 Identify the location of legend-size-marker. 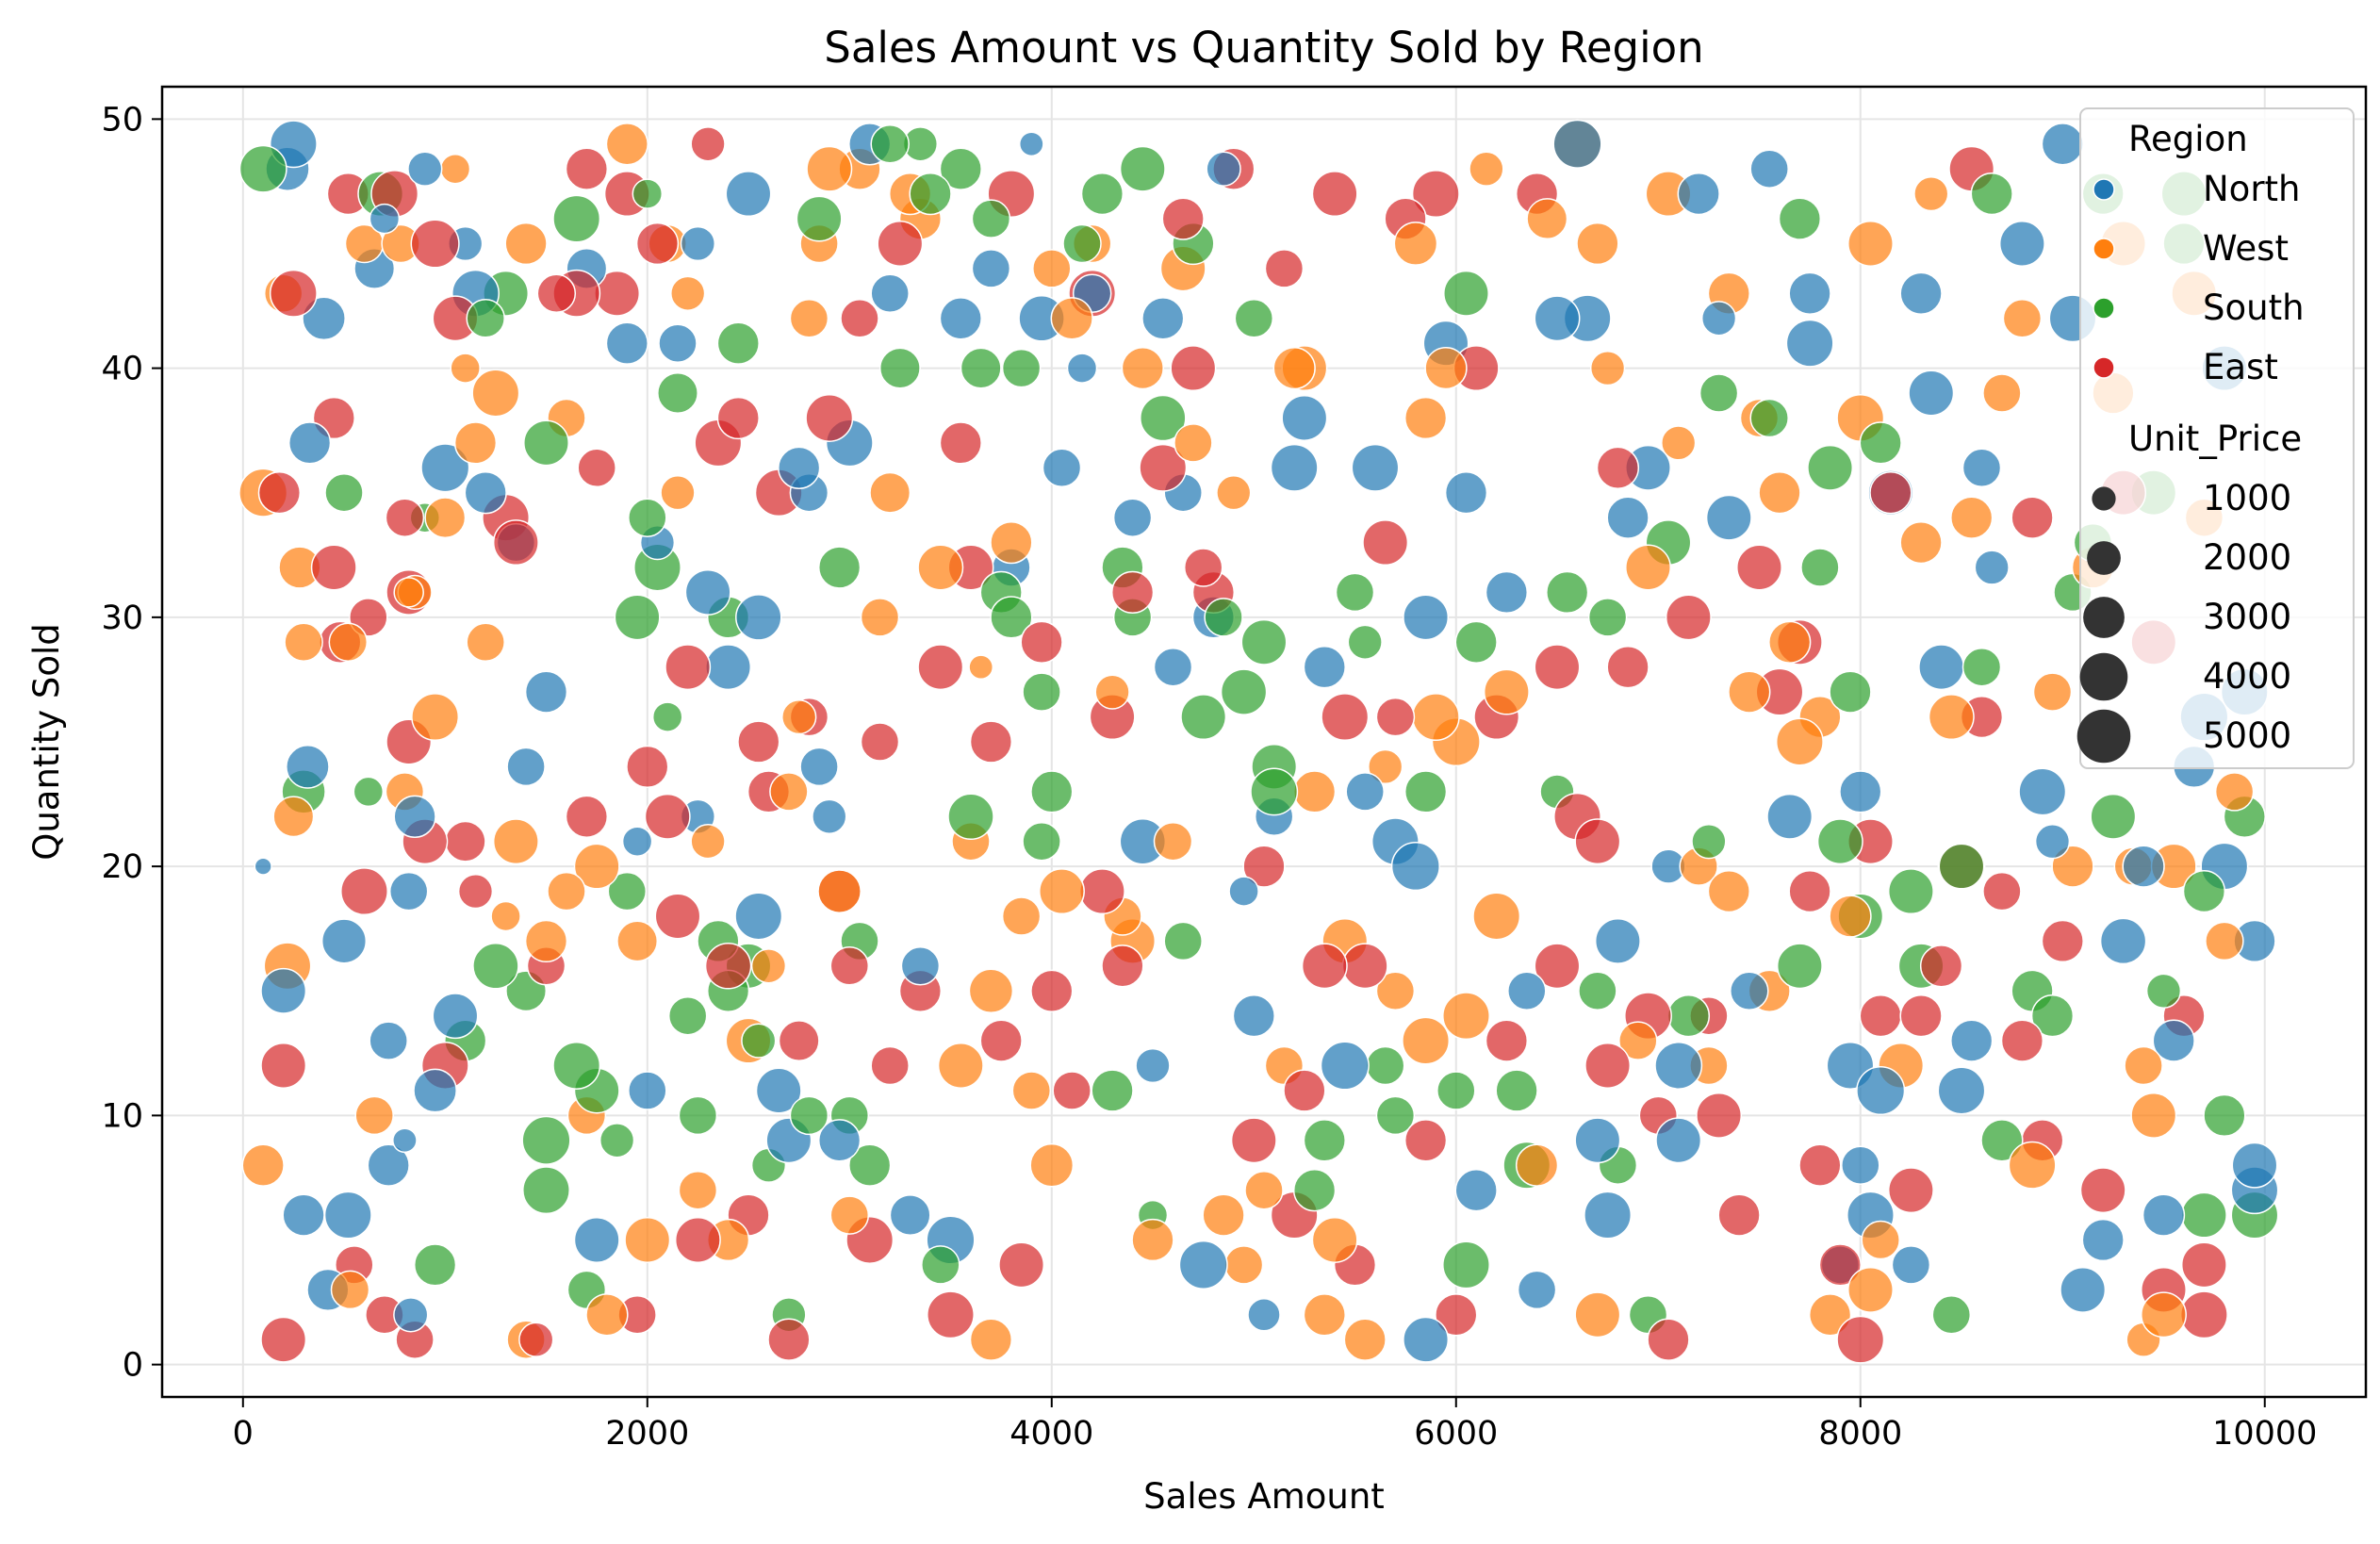
(2104, 498).